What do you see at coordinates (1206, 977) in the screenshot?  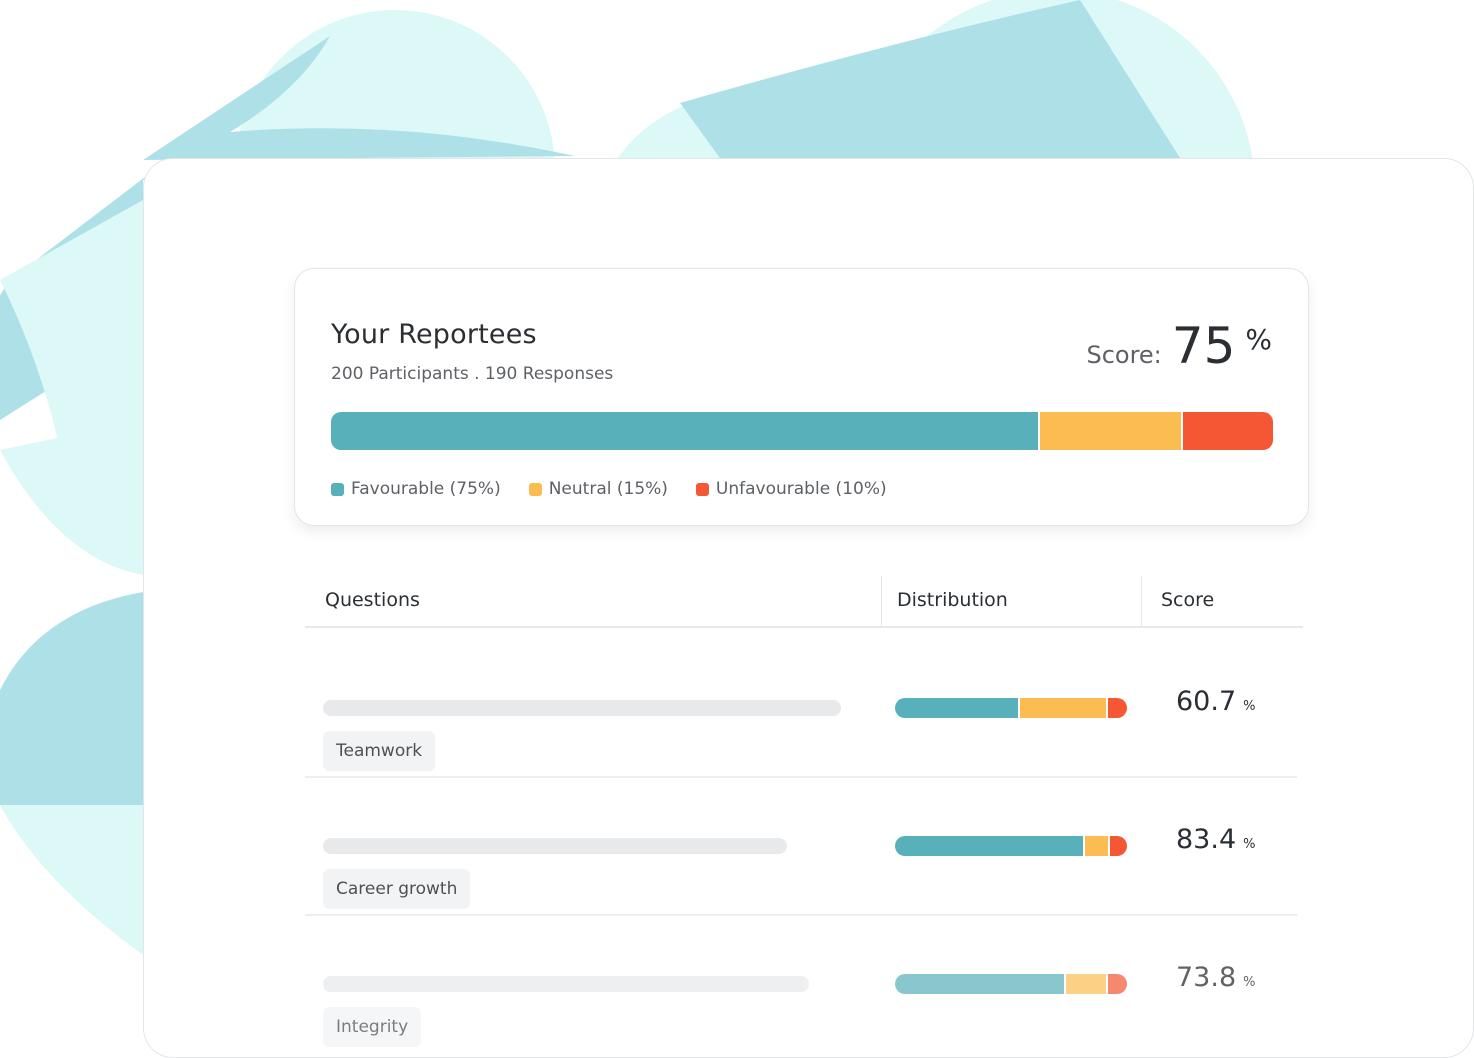 I see `row-score-value: 73.8` at bounding box center [1206, 977].